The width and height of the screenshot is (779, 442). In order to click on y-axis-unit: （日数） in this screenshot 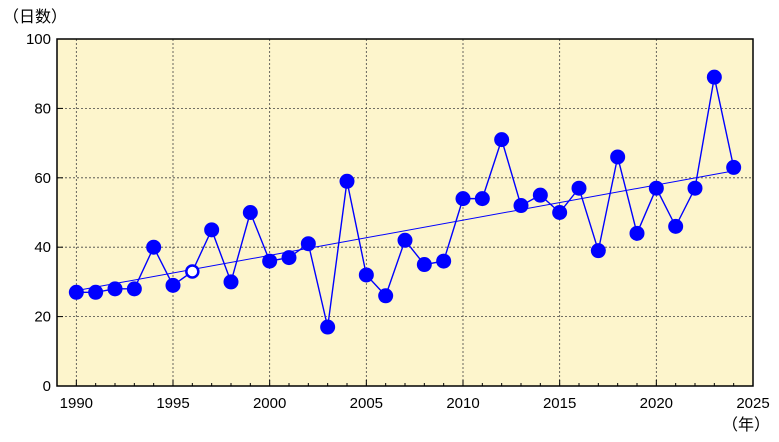, I will do `click(35, 16)`.